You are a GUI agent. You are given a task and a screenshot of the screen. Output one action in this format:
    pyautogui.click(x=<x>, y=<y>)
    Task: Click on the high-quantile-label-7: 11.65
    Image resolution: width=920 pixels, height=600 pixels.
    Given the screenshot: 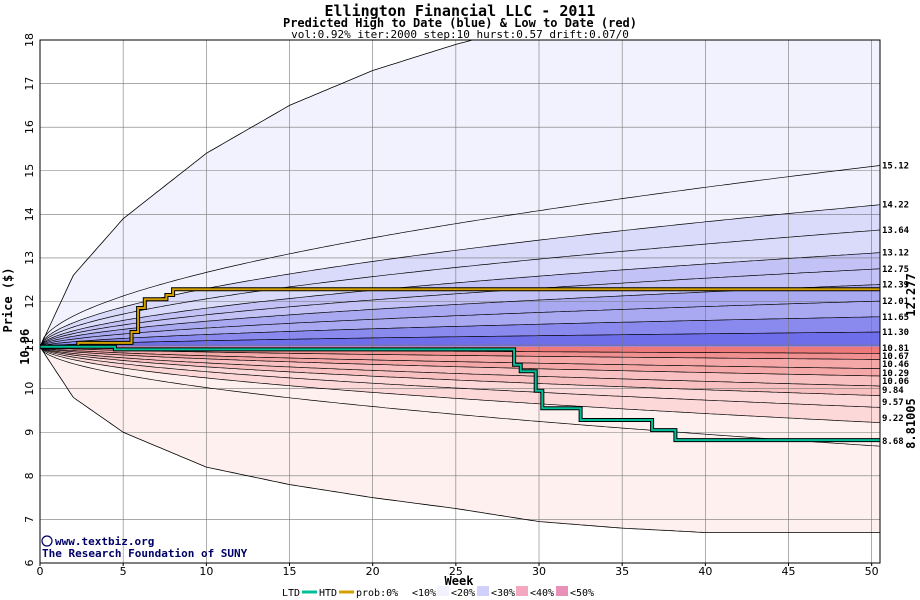 What is the action you would take?
    pyautogui.click(x=895, y=318)
    